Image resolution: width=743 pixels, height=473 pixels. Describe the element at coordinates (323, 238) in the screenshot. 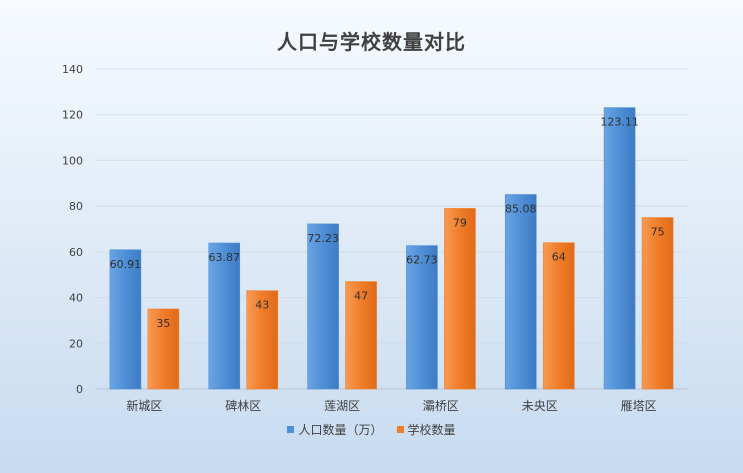

I see `data-label-population: 72.23` at that location.